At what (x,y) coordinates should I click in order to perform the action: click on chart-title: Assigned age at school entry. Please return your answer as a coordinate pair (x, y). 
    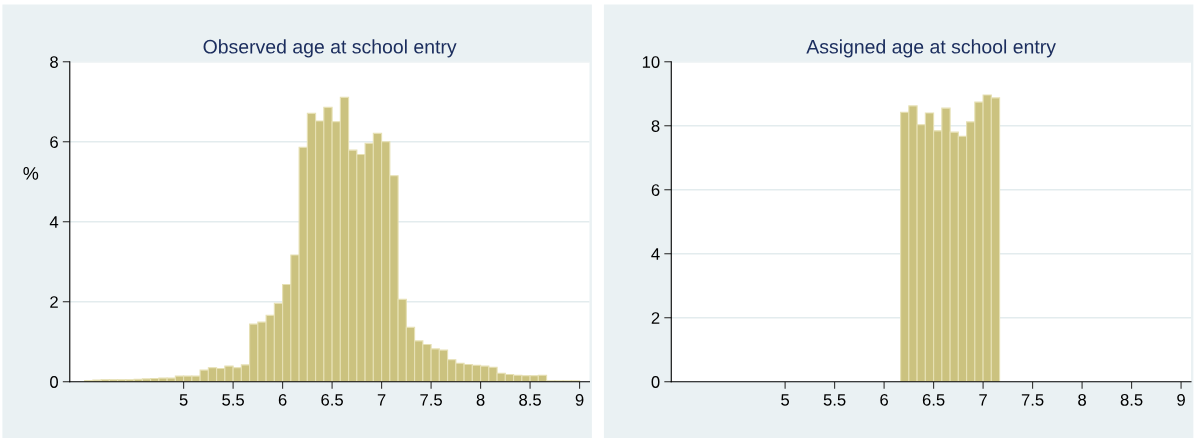
    Looking at the image, I should click on (931, 48).